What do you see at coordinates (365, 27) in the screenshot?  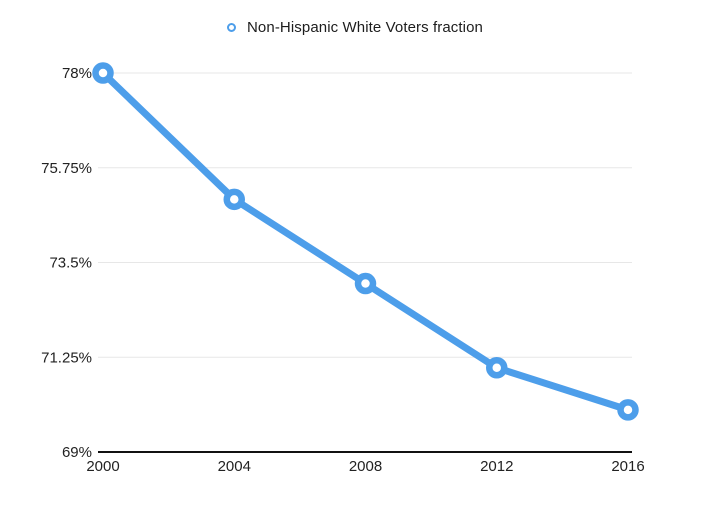 I see `legend-series-label: Non-Hispanic White Voters fraction` at bounding box center [365, 27].